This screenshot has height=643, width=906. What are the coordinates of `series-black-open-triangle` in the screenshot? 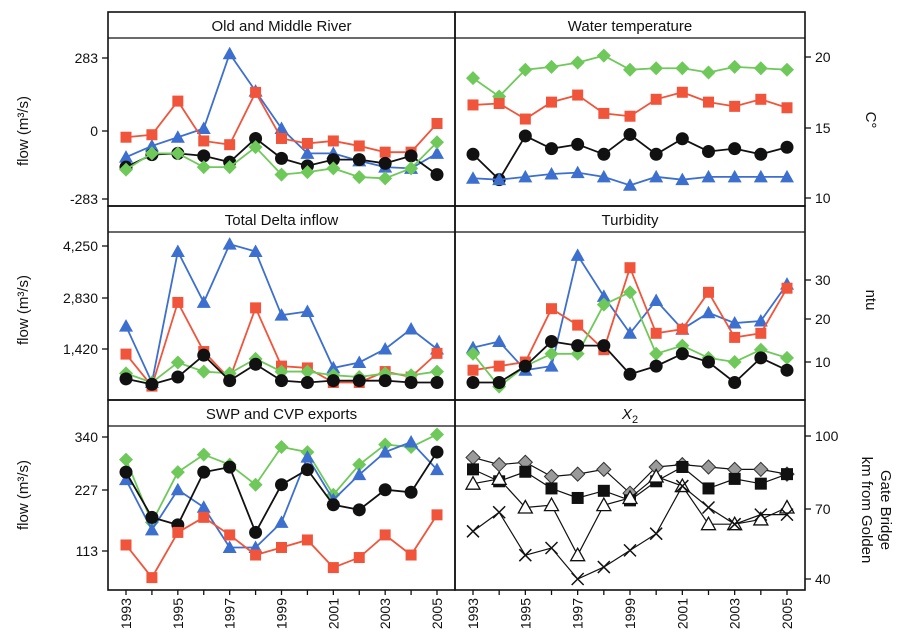 It's located at (630, 515).